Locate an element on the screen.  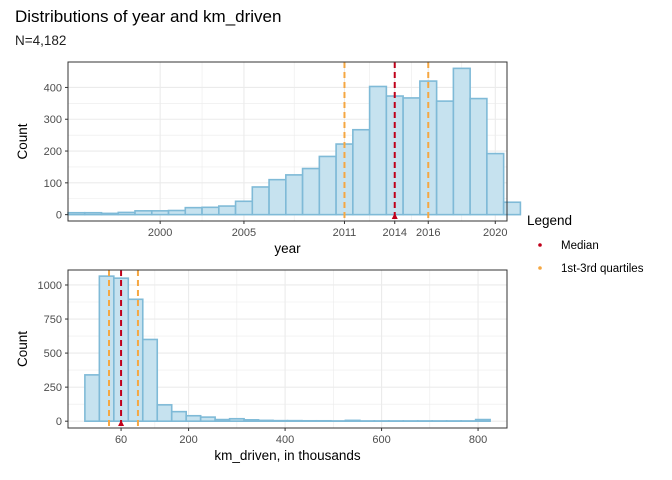
y-tick-label: 750 is located at coordinates (53, 320).